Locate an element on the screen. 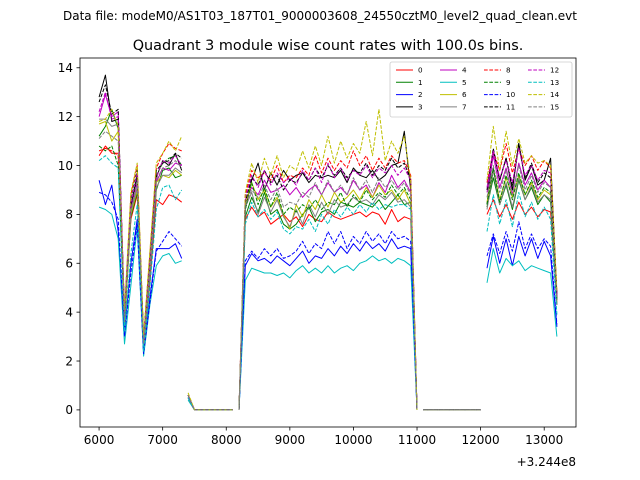  y-tick-label: 10 is located at coordinates (65, 166).